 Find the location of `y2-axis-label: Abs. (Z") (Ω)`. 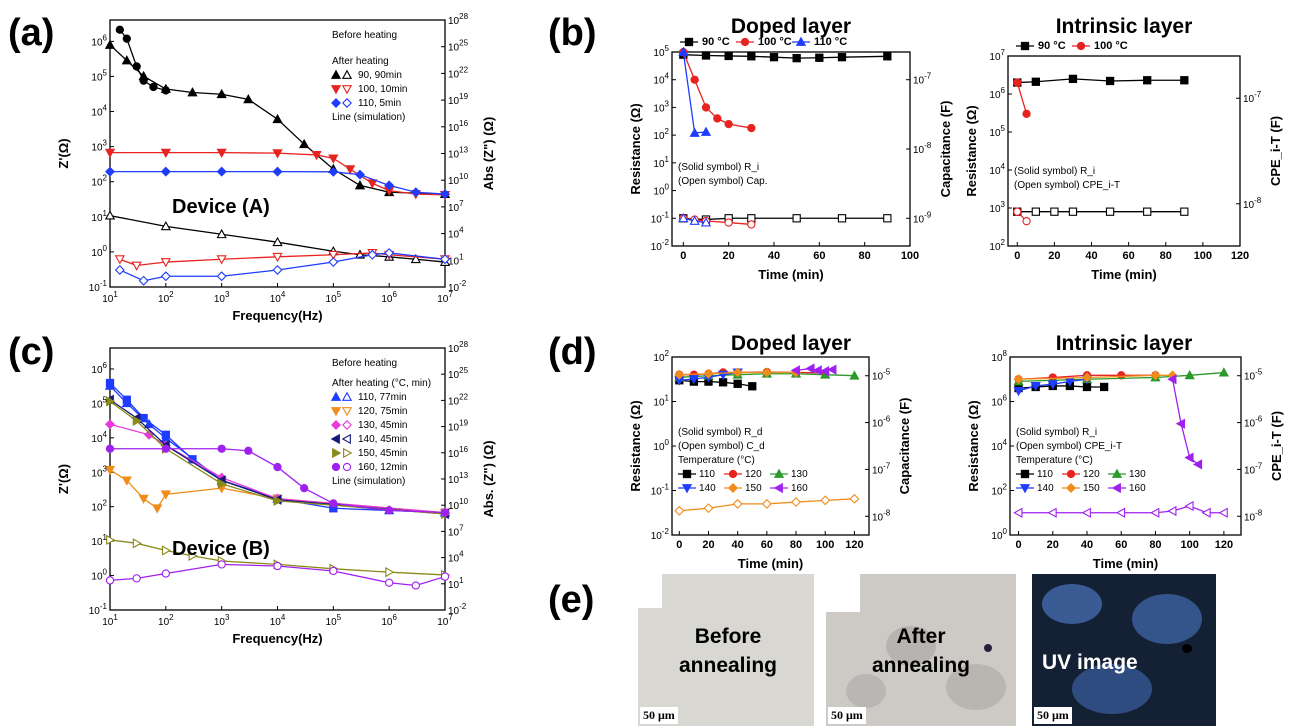

y2-axis-label: Abs. (Z") (Ω) is located at coordinates (488, 478).